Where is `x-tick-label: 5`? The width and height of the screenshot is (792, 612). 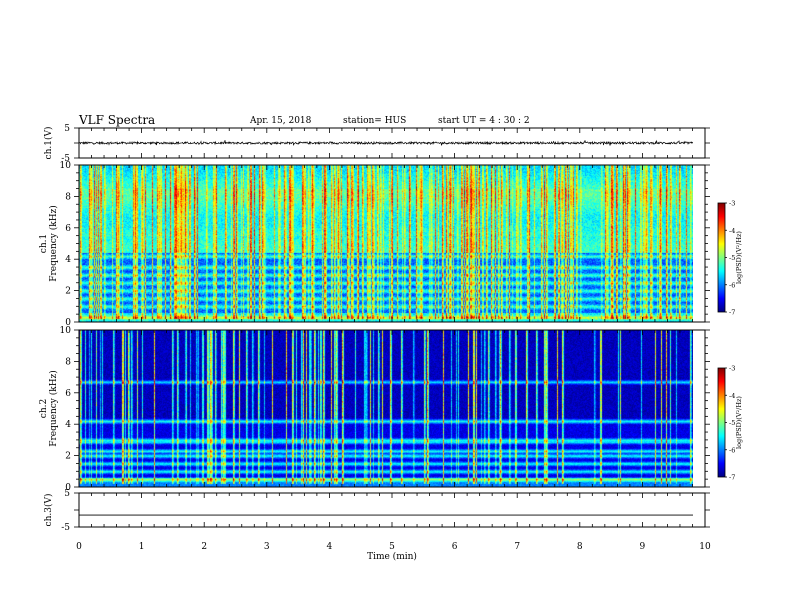 x-tick-label: 5 is located at coordinates (392, 547).